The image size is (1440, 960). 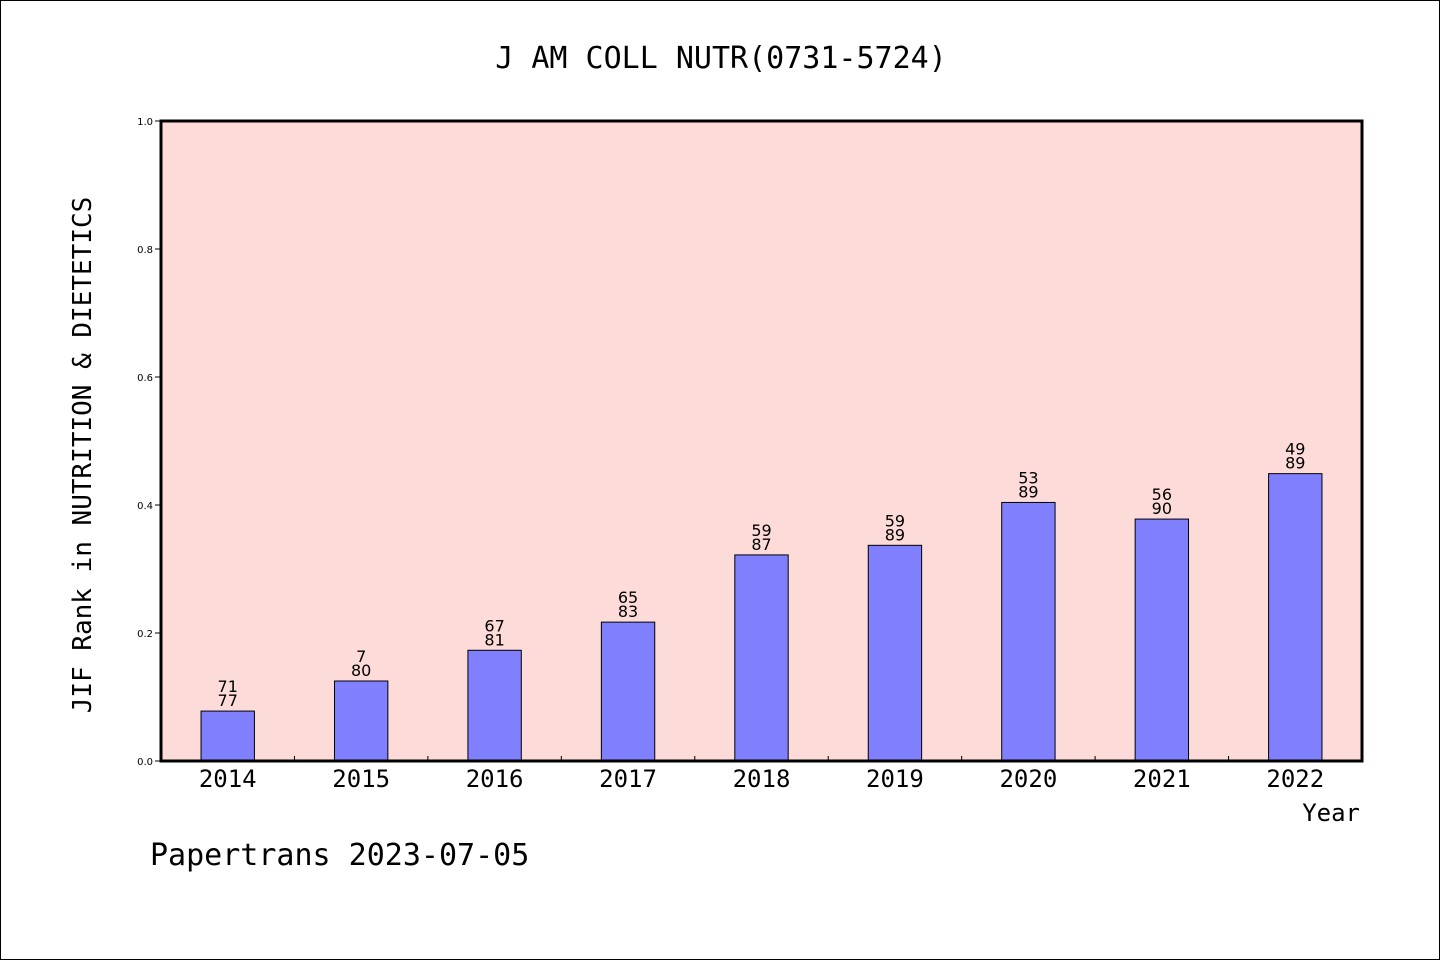 I want to click on x-tick-label: 2018, so click(x=762, y=779).